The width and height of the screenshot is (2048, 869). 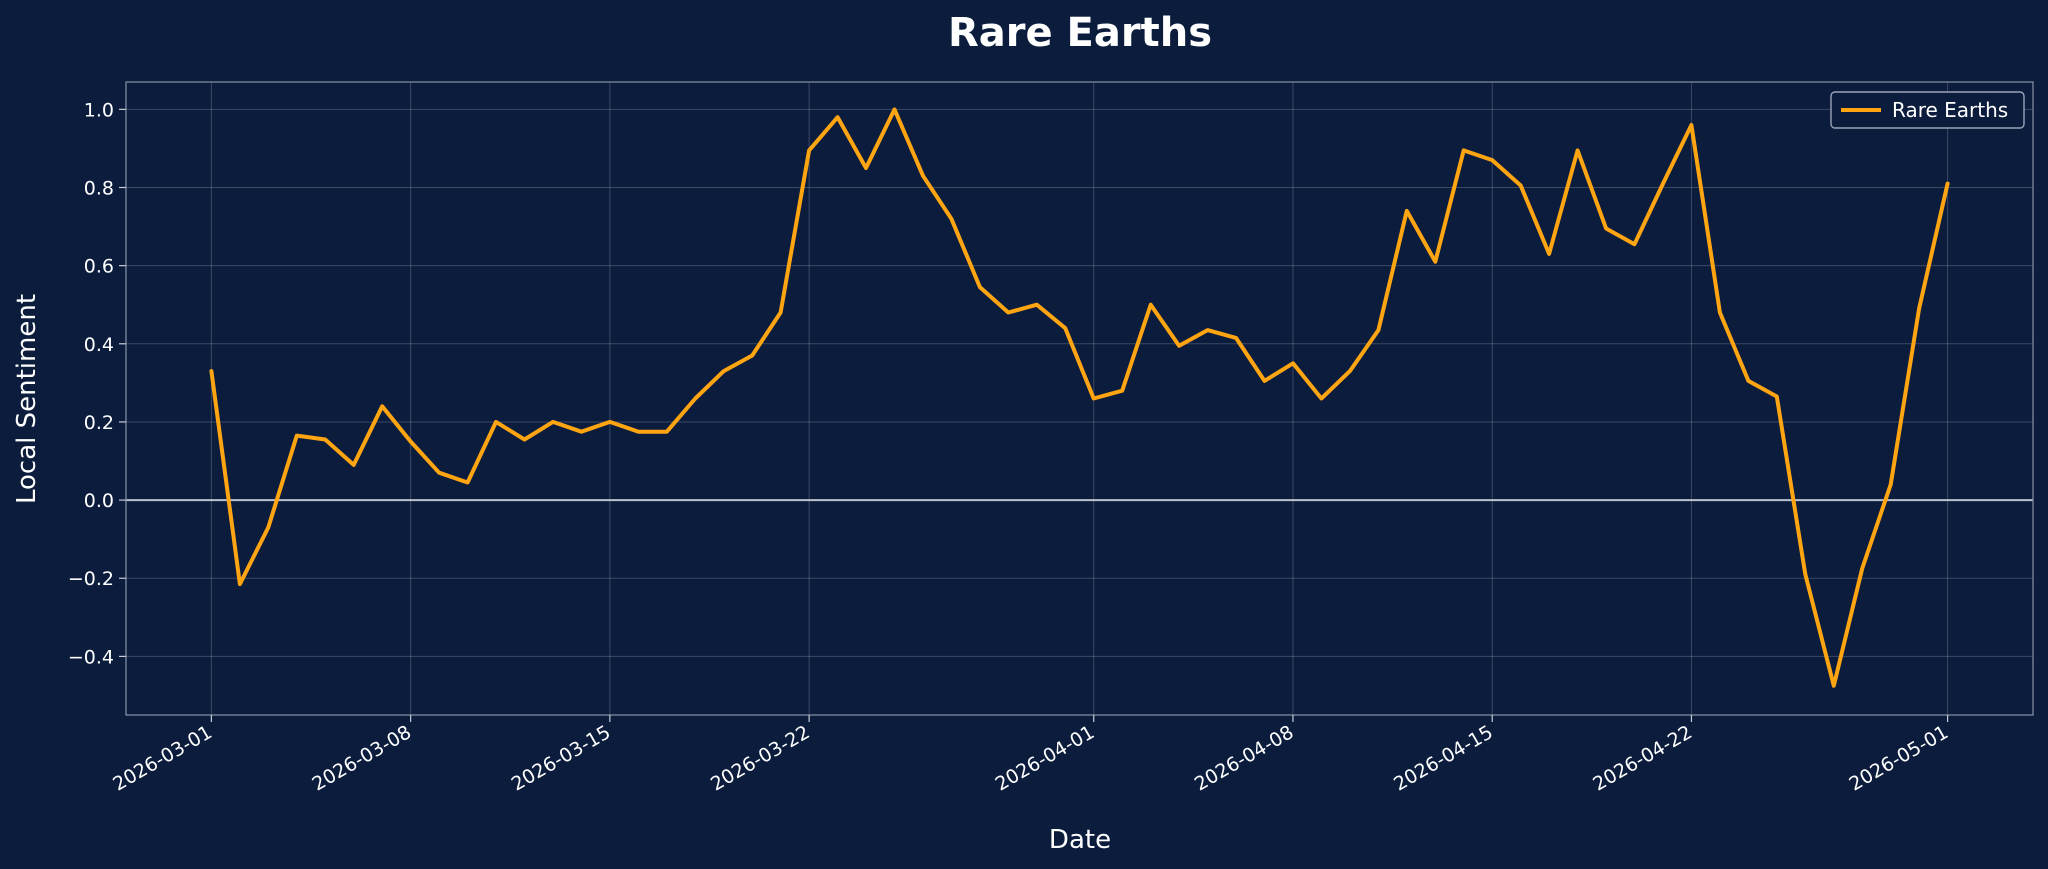 What do you see at coordinates (97, 383) in the screenshot?
I see `y-axis: −0.4 −0.2 0.0 0.2 0.4 0.6 0.8 1.0` at bounding box center [97, 383].